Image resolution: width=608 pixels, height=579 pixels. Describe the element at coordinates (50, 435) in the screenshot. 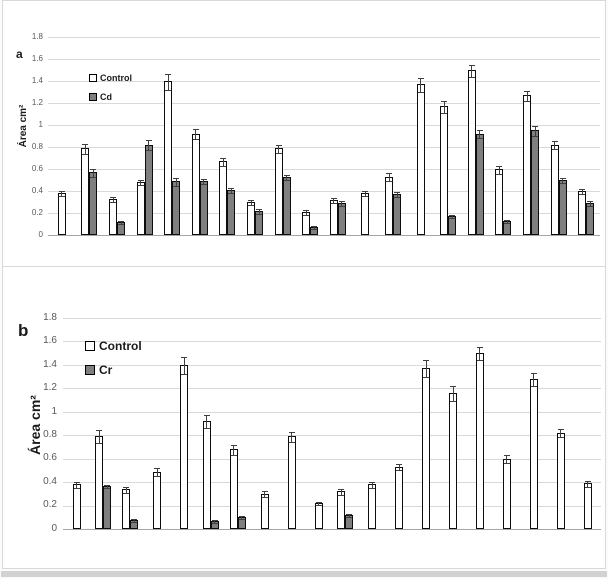

I see `y-tick-label: 0.8` at that location.